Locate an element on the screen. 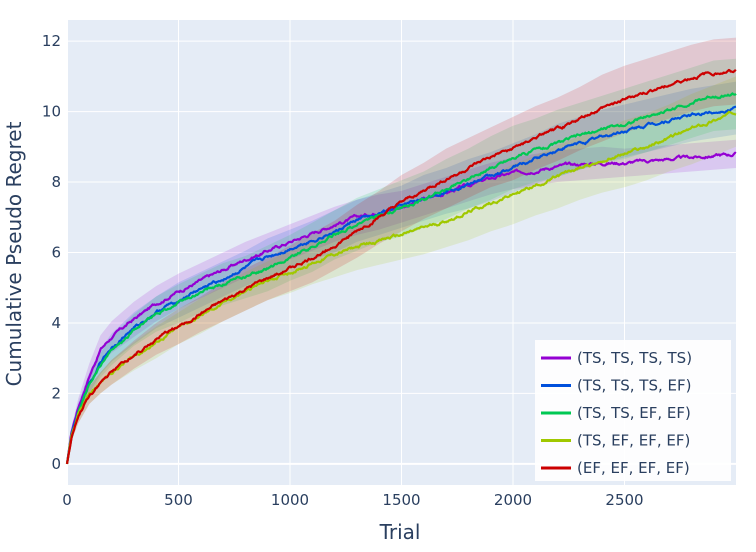  x-tick-label: 1500 is located at coordinates (401, 500).